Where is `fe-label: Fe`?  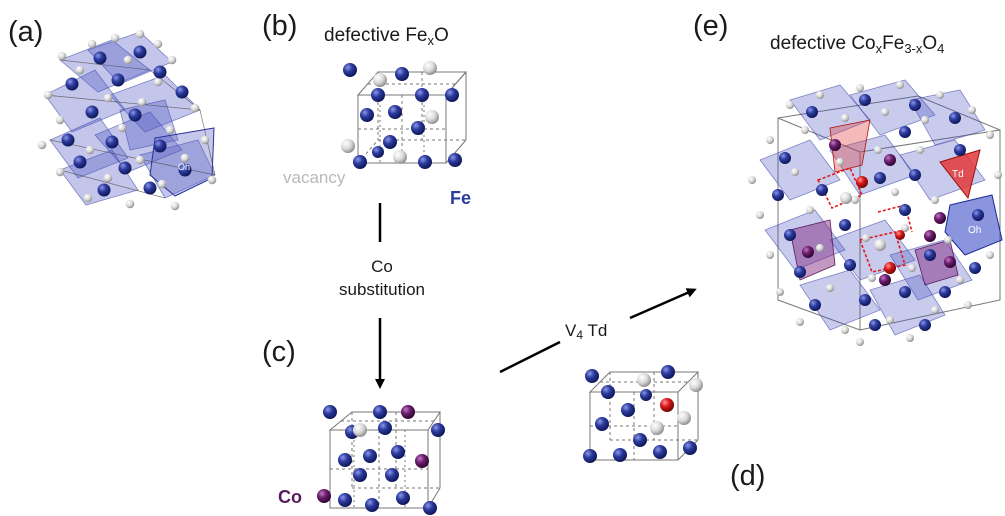 fe-label: Fe is located at coordinates (461, 198).